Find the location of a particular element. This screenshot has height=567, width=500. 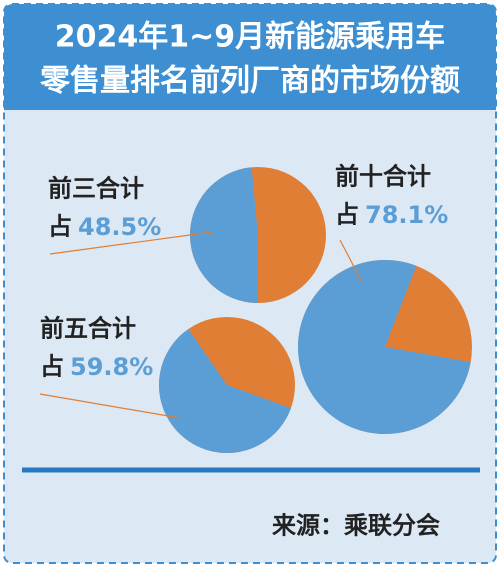

source: 来源：乘联分会 is located at coordinates (356, 525).